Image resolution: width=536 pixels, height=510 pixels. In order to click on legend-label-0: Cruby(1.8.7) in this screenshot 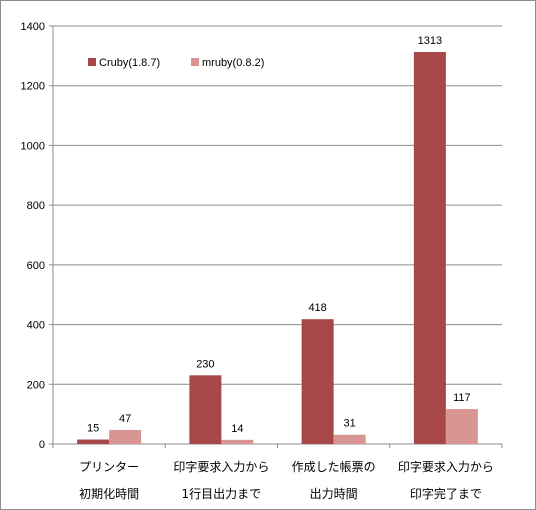, I will do `click(129, 63)`.